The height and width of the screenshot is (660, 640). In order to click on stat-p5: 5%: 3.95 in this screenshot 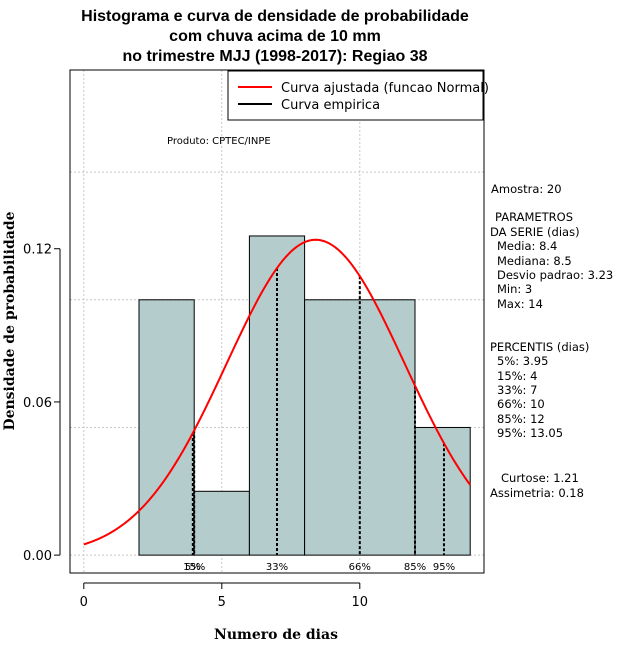, I will do `click(522, 361)`.